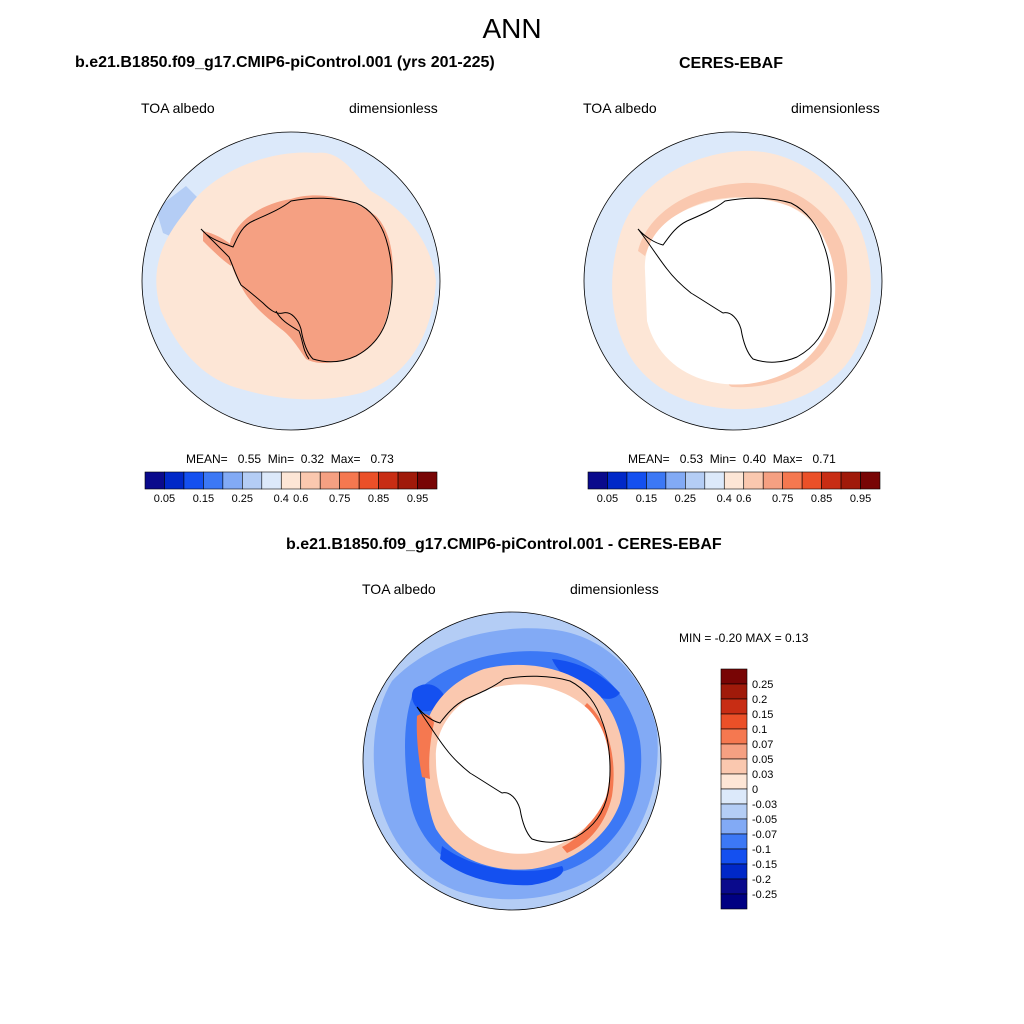  What do you see at coordinates (762, 715) in the screenshot?
I see `colorbar-3-tick-label: 0.15` at bounding box center [762, 715].